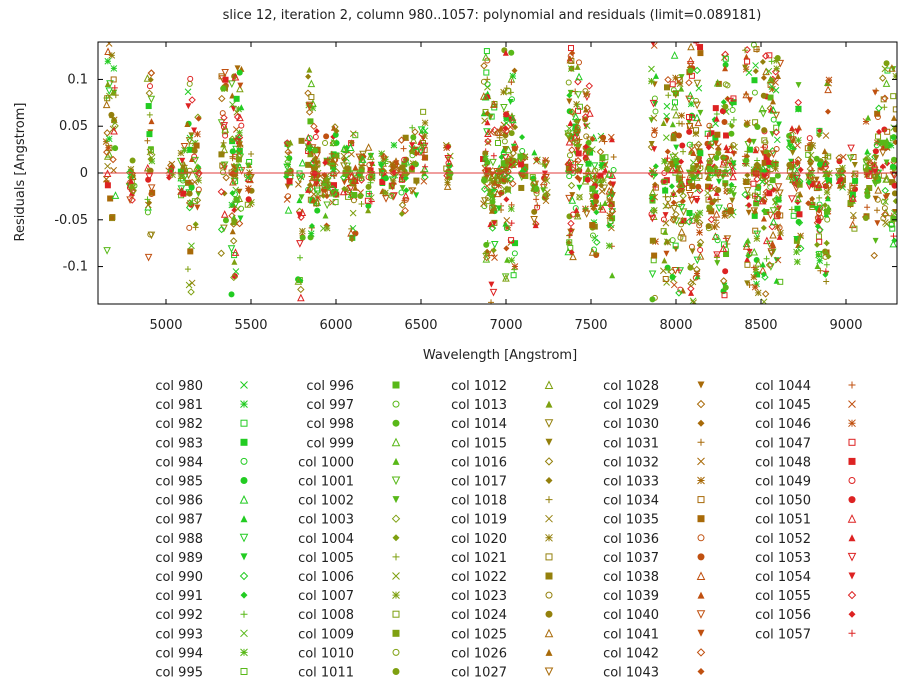 The image size is (907, 683). What do you see at coordinates (326, 596) in the screenshot?
I see `legend-label: col 1007` at bounding box center [326, 596].